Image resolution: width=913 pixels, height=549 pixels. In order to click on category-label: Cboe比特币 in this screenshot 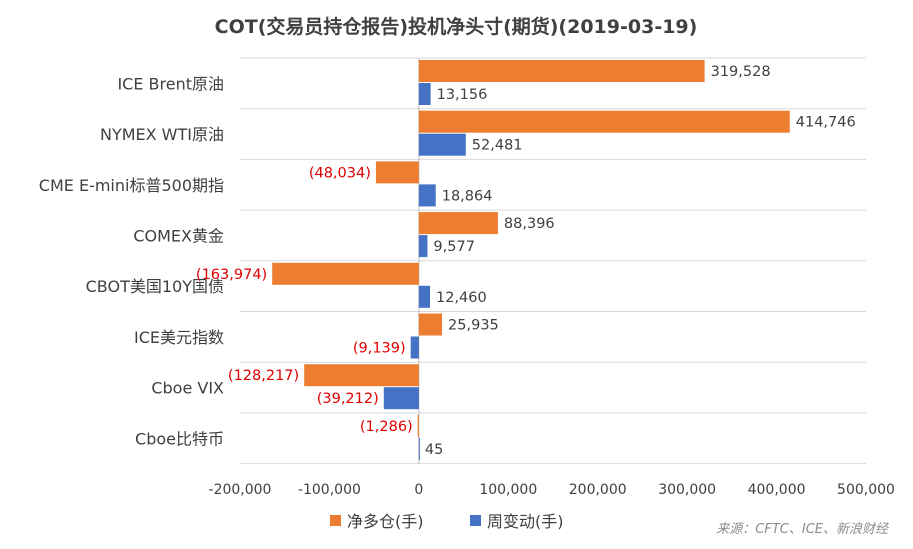, I will do `click(179, 438)`.